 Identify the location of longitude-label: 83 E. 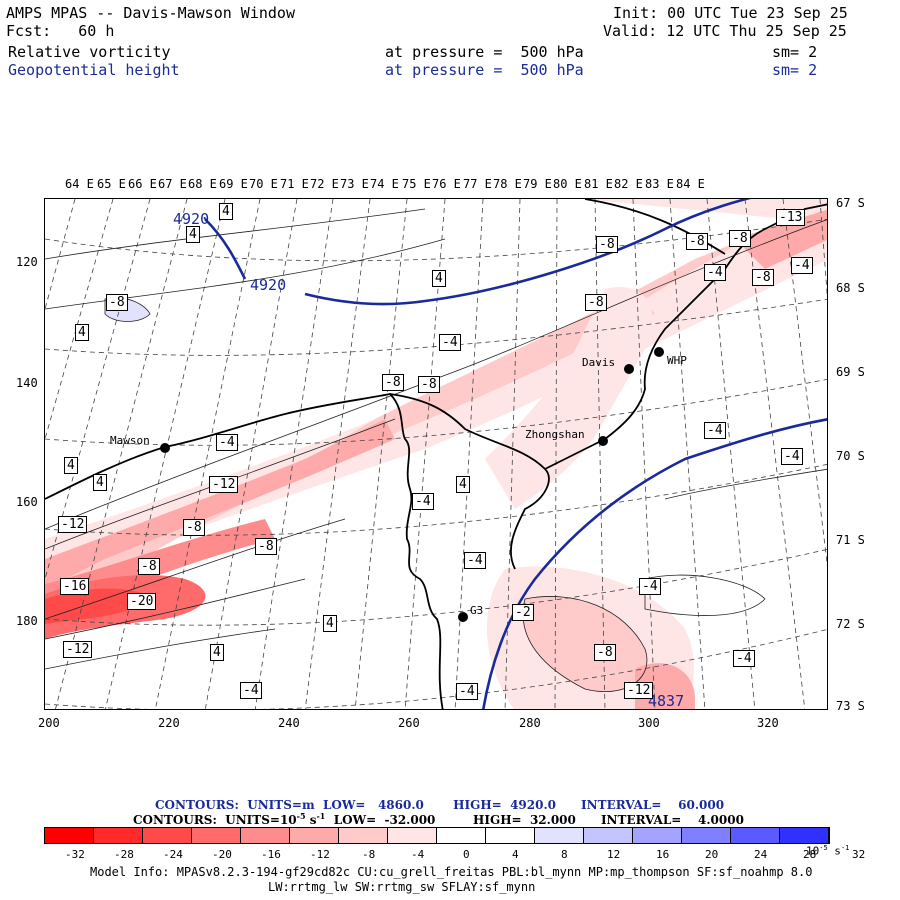
(659, 184).